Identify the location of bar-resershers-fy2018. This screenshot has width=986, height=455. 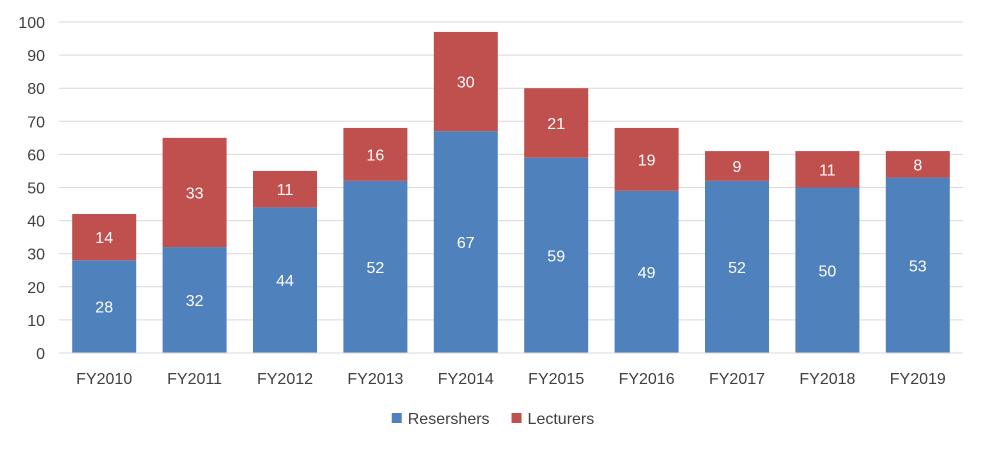
(827, 270).